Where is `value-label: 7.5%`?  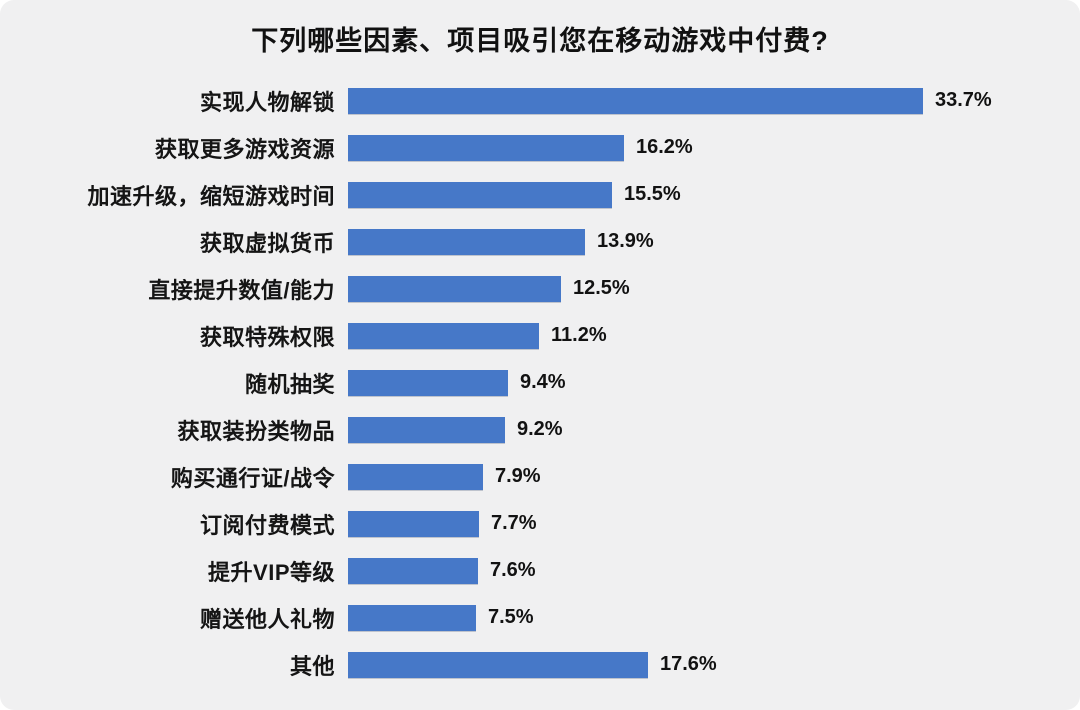
value-label: 7.5% is located at coordinates (511, 617).